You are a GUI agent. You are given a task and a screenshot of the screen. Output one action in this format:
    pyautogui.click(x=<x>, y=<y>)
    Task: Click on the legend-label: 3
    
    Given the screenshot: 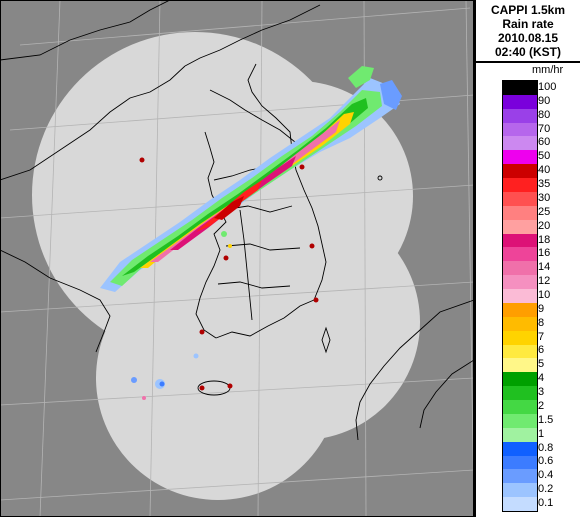 What is the action you would take?
    pyautogui.click(x=541, y=392)
    